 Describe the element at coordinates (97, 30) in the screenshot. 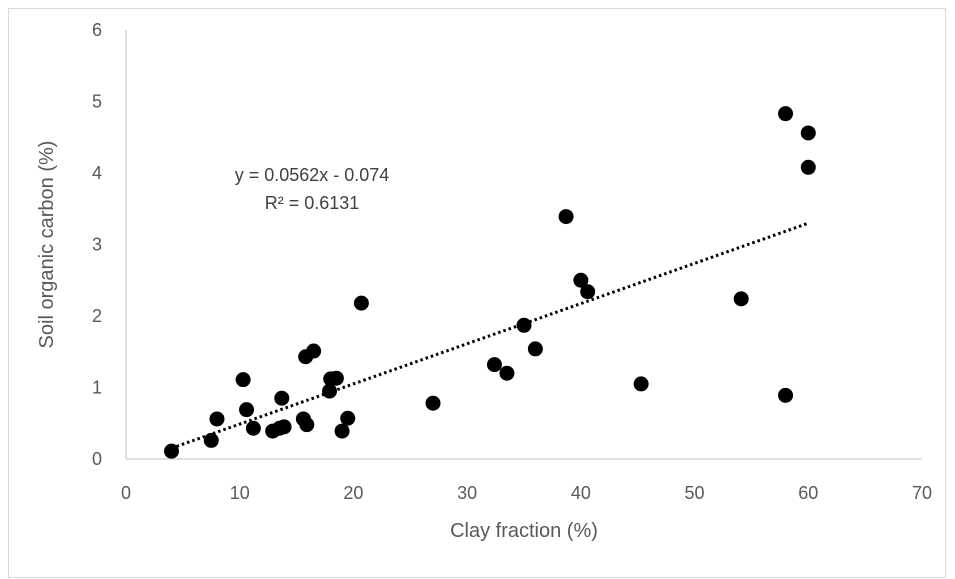

I see `y-tick-label: 6` at that location.